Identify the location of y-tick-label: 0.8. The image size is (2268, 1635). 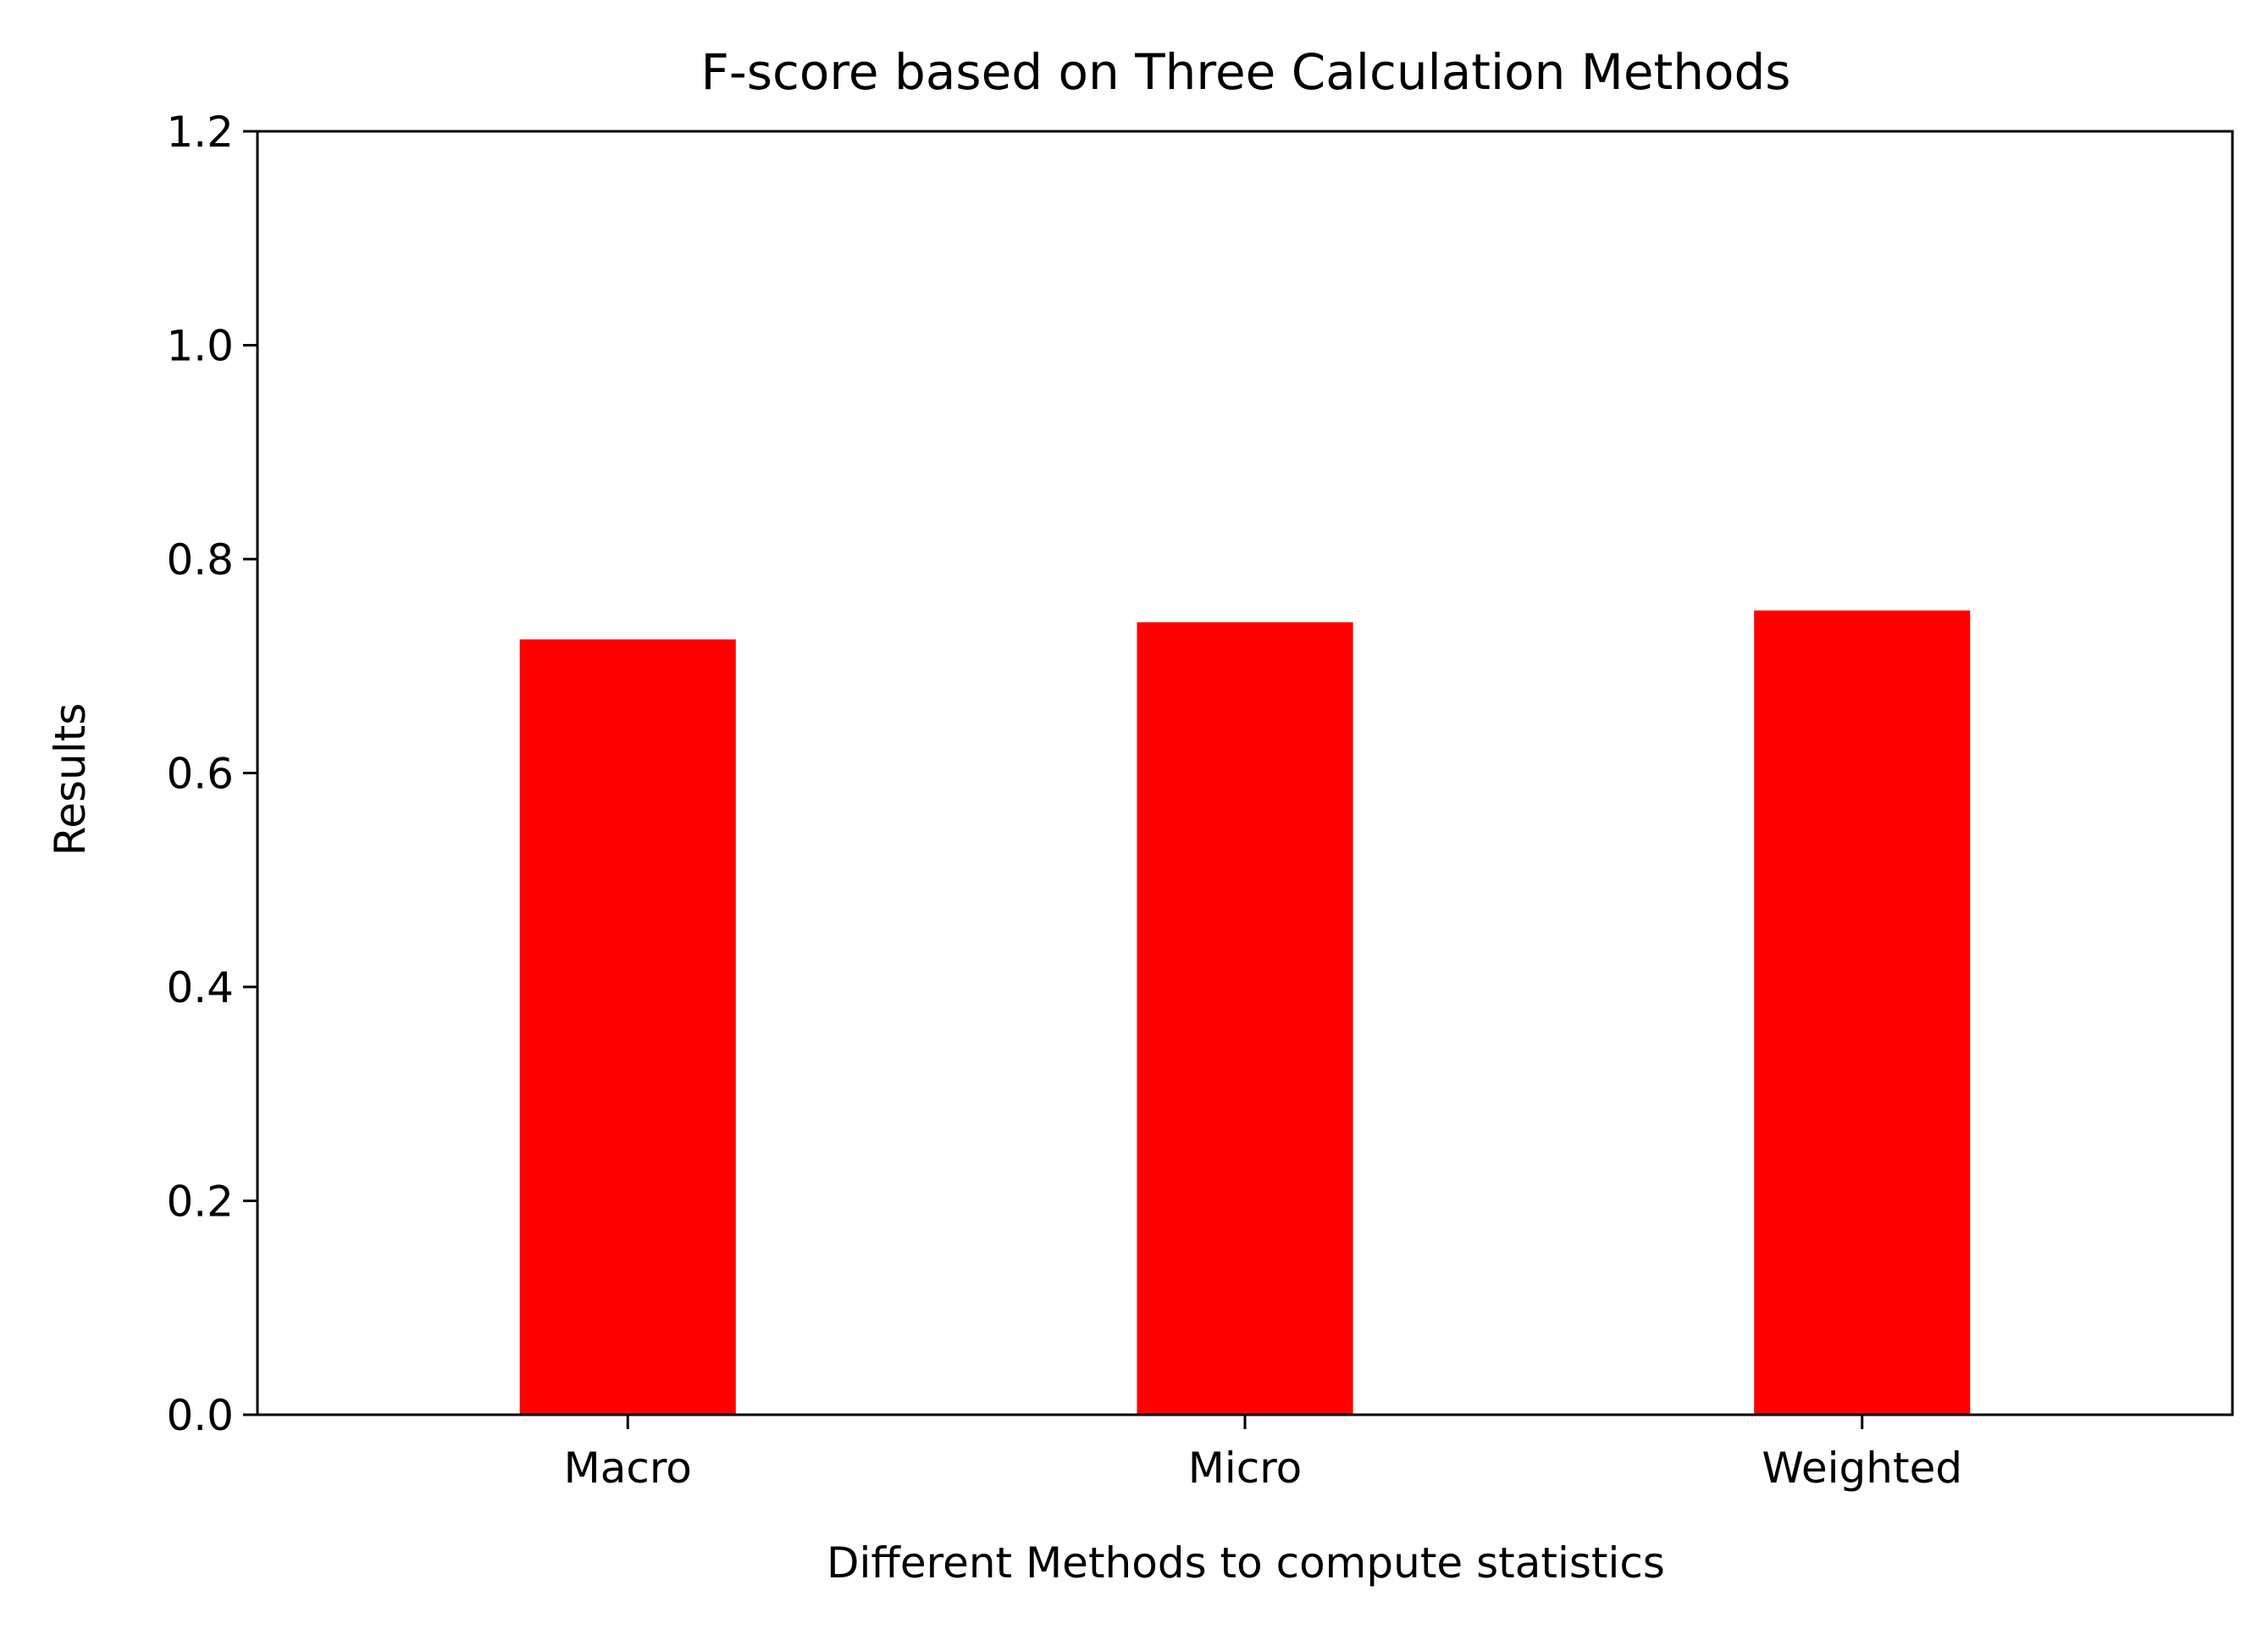
(200, 560).